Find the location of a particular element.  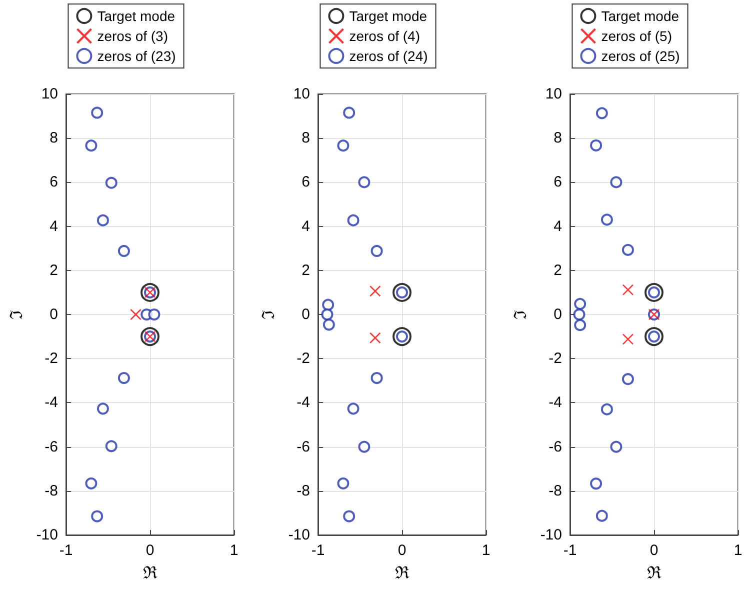

legend-label: zeros of (3) is located at coordinates (132, 36).